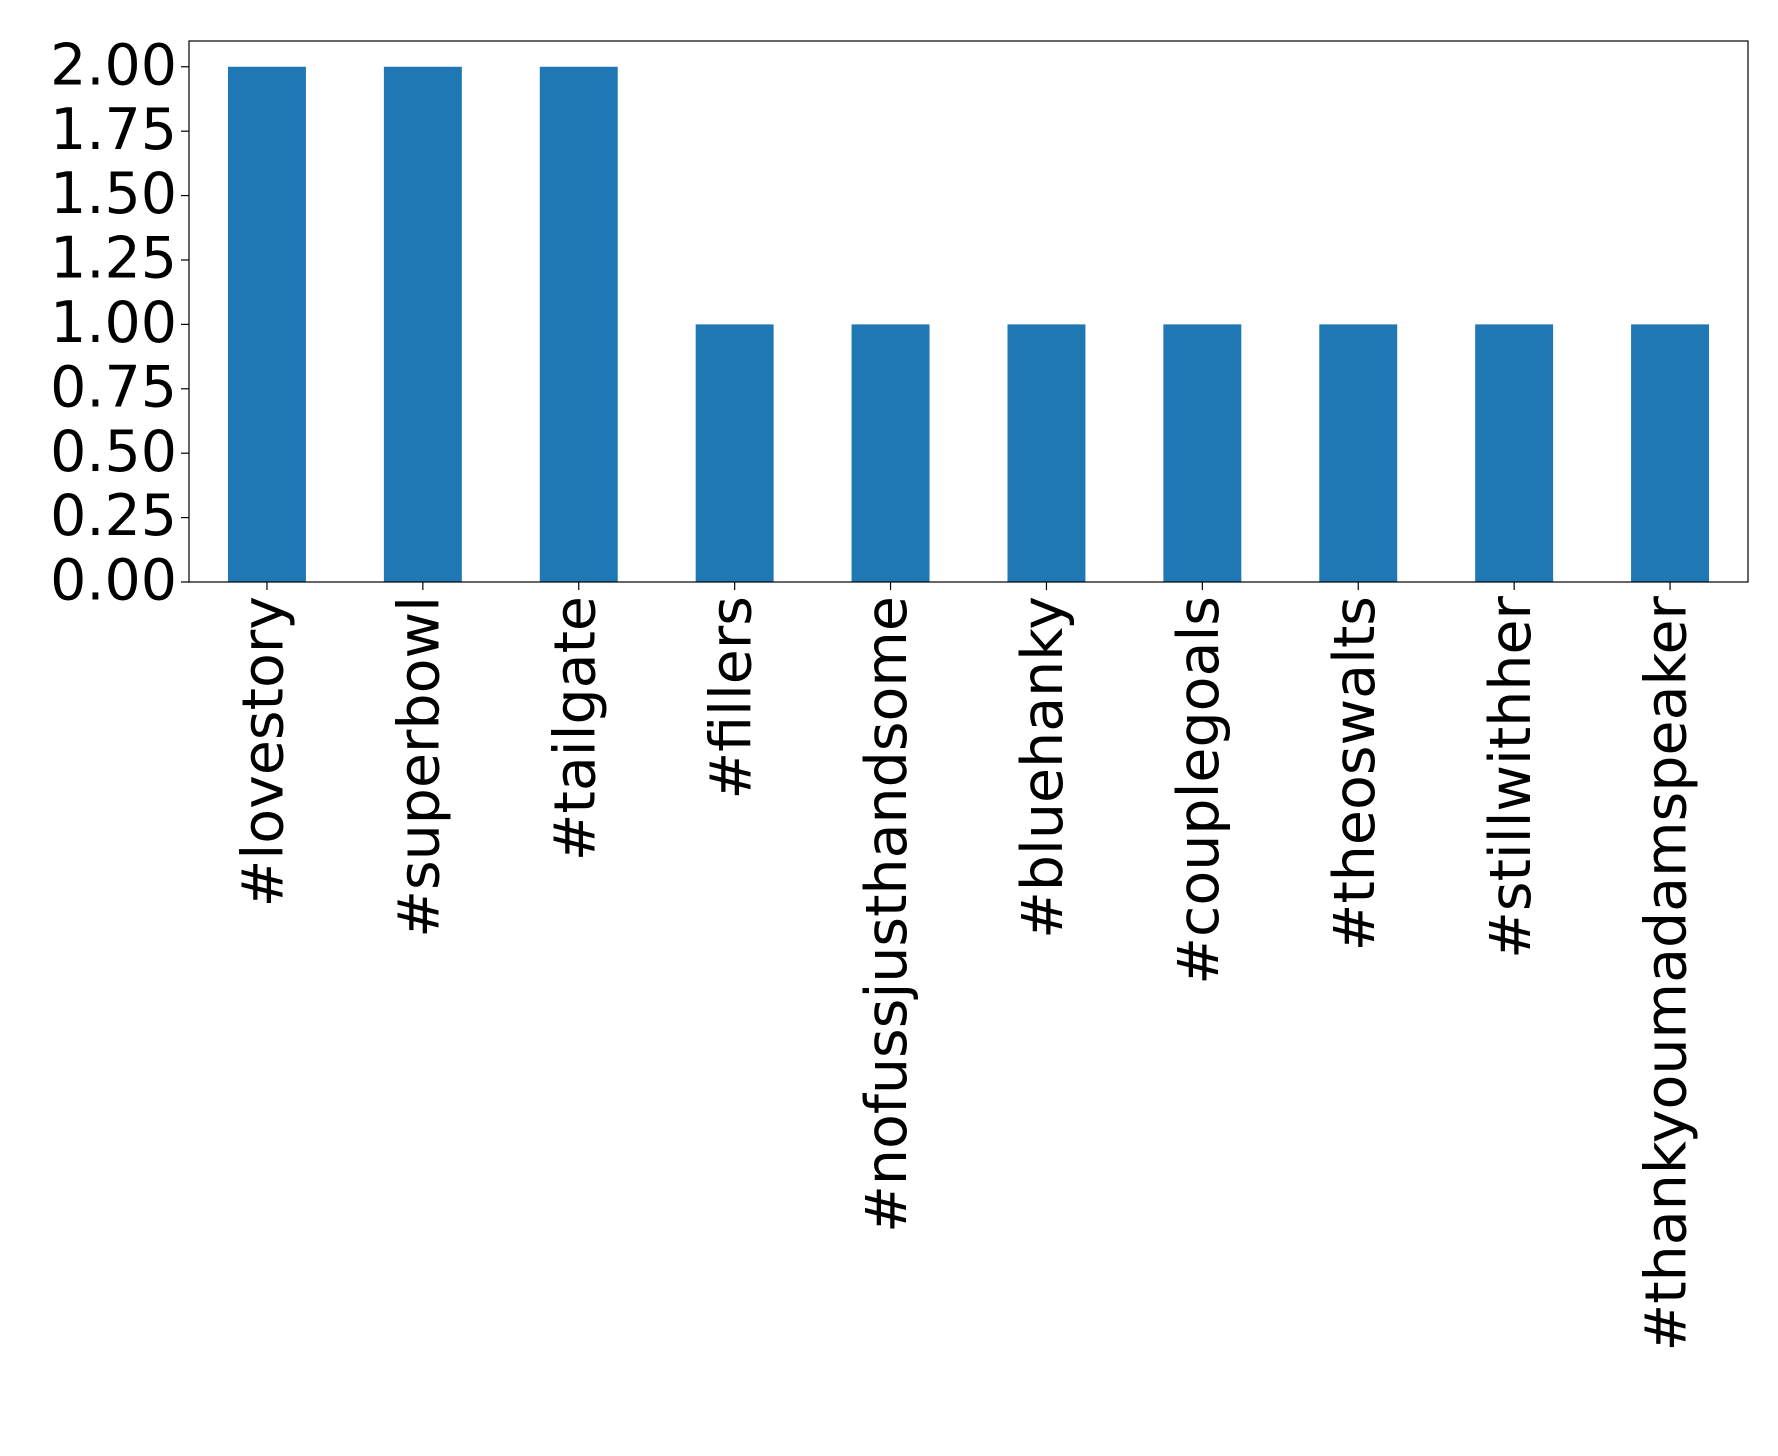  What do you see at coordinates (113, 323) in the screenshot?
I see `y-tick-label: 1.00` at bounding box center [113, 323].